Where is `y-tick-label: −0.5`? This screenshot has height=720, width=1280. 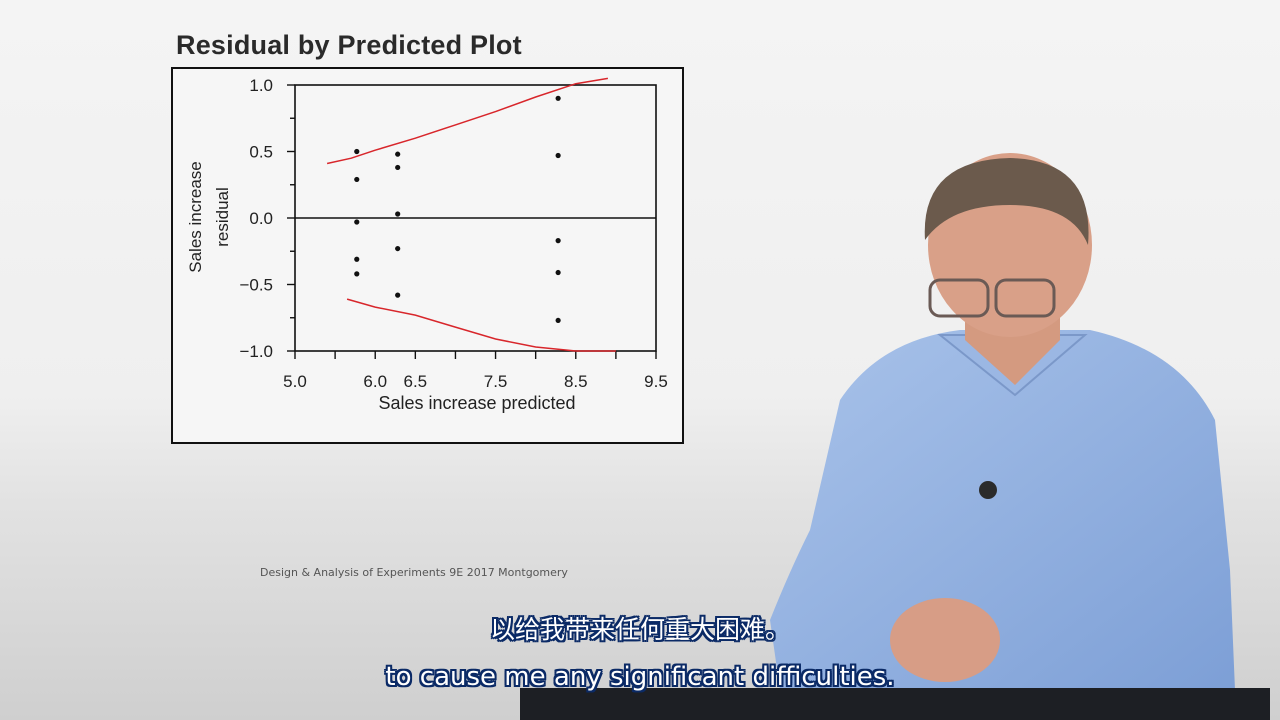 y-tick-label: −0.5 is located at coordinates (256, 285).